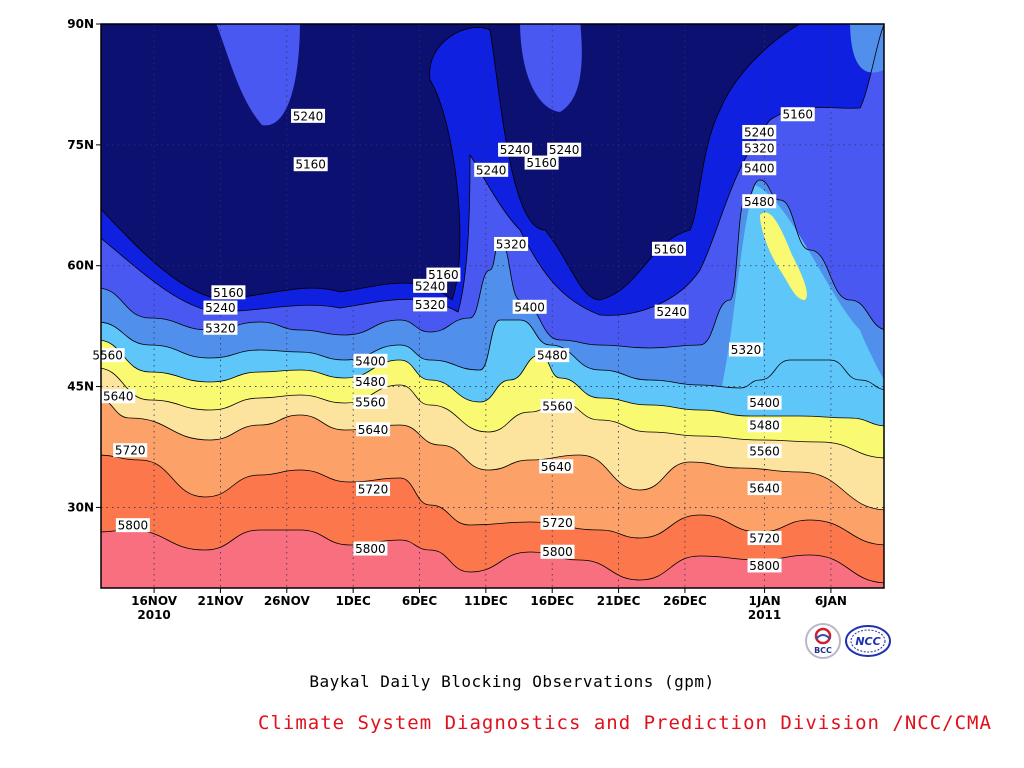 This screenshot has height=768, width=1024. What do you see at coordinates (220, 601) in the screenshot?
I see `x-tick-label: 21NOV` at bounding box center [220, 601].